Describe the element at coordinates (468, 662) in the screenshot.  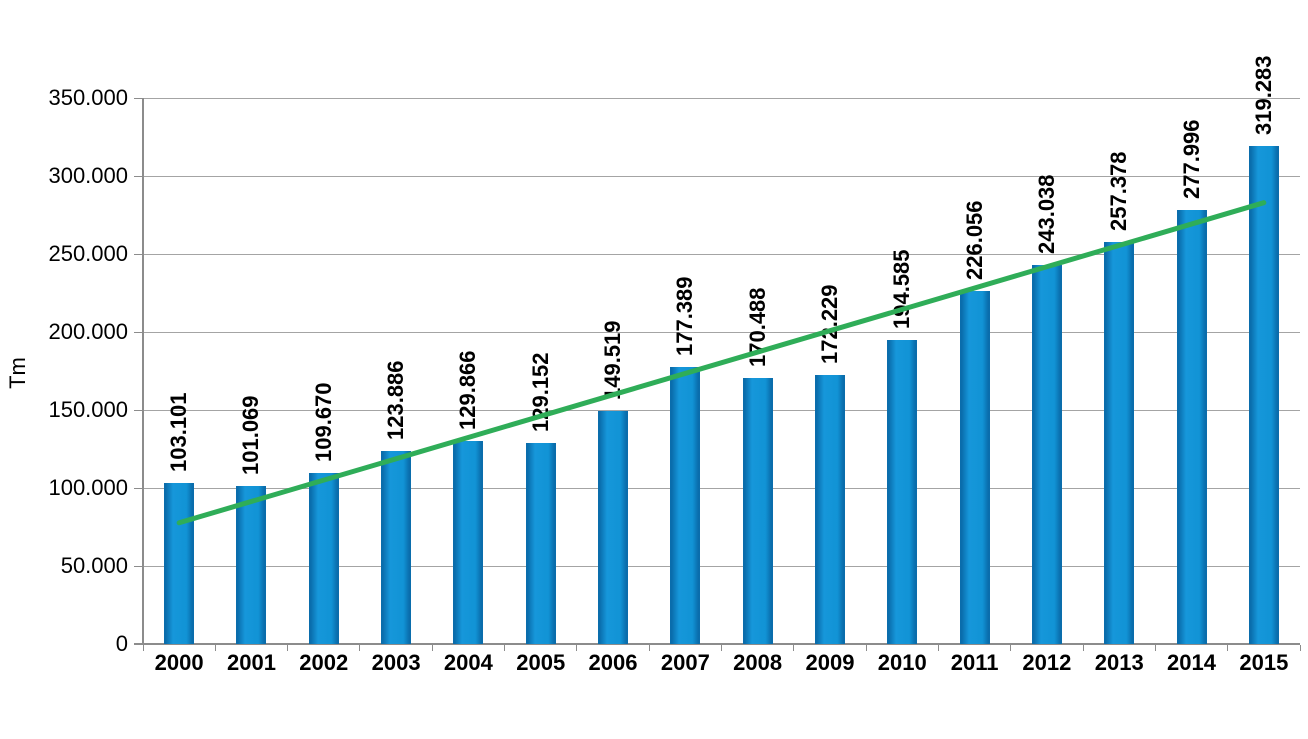
I see `x-tick-label: 2004` at that location.